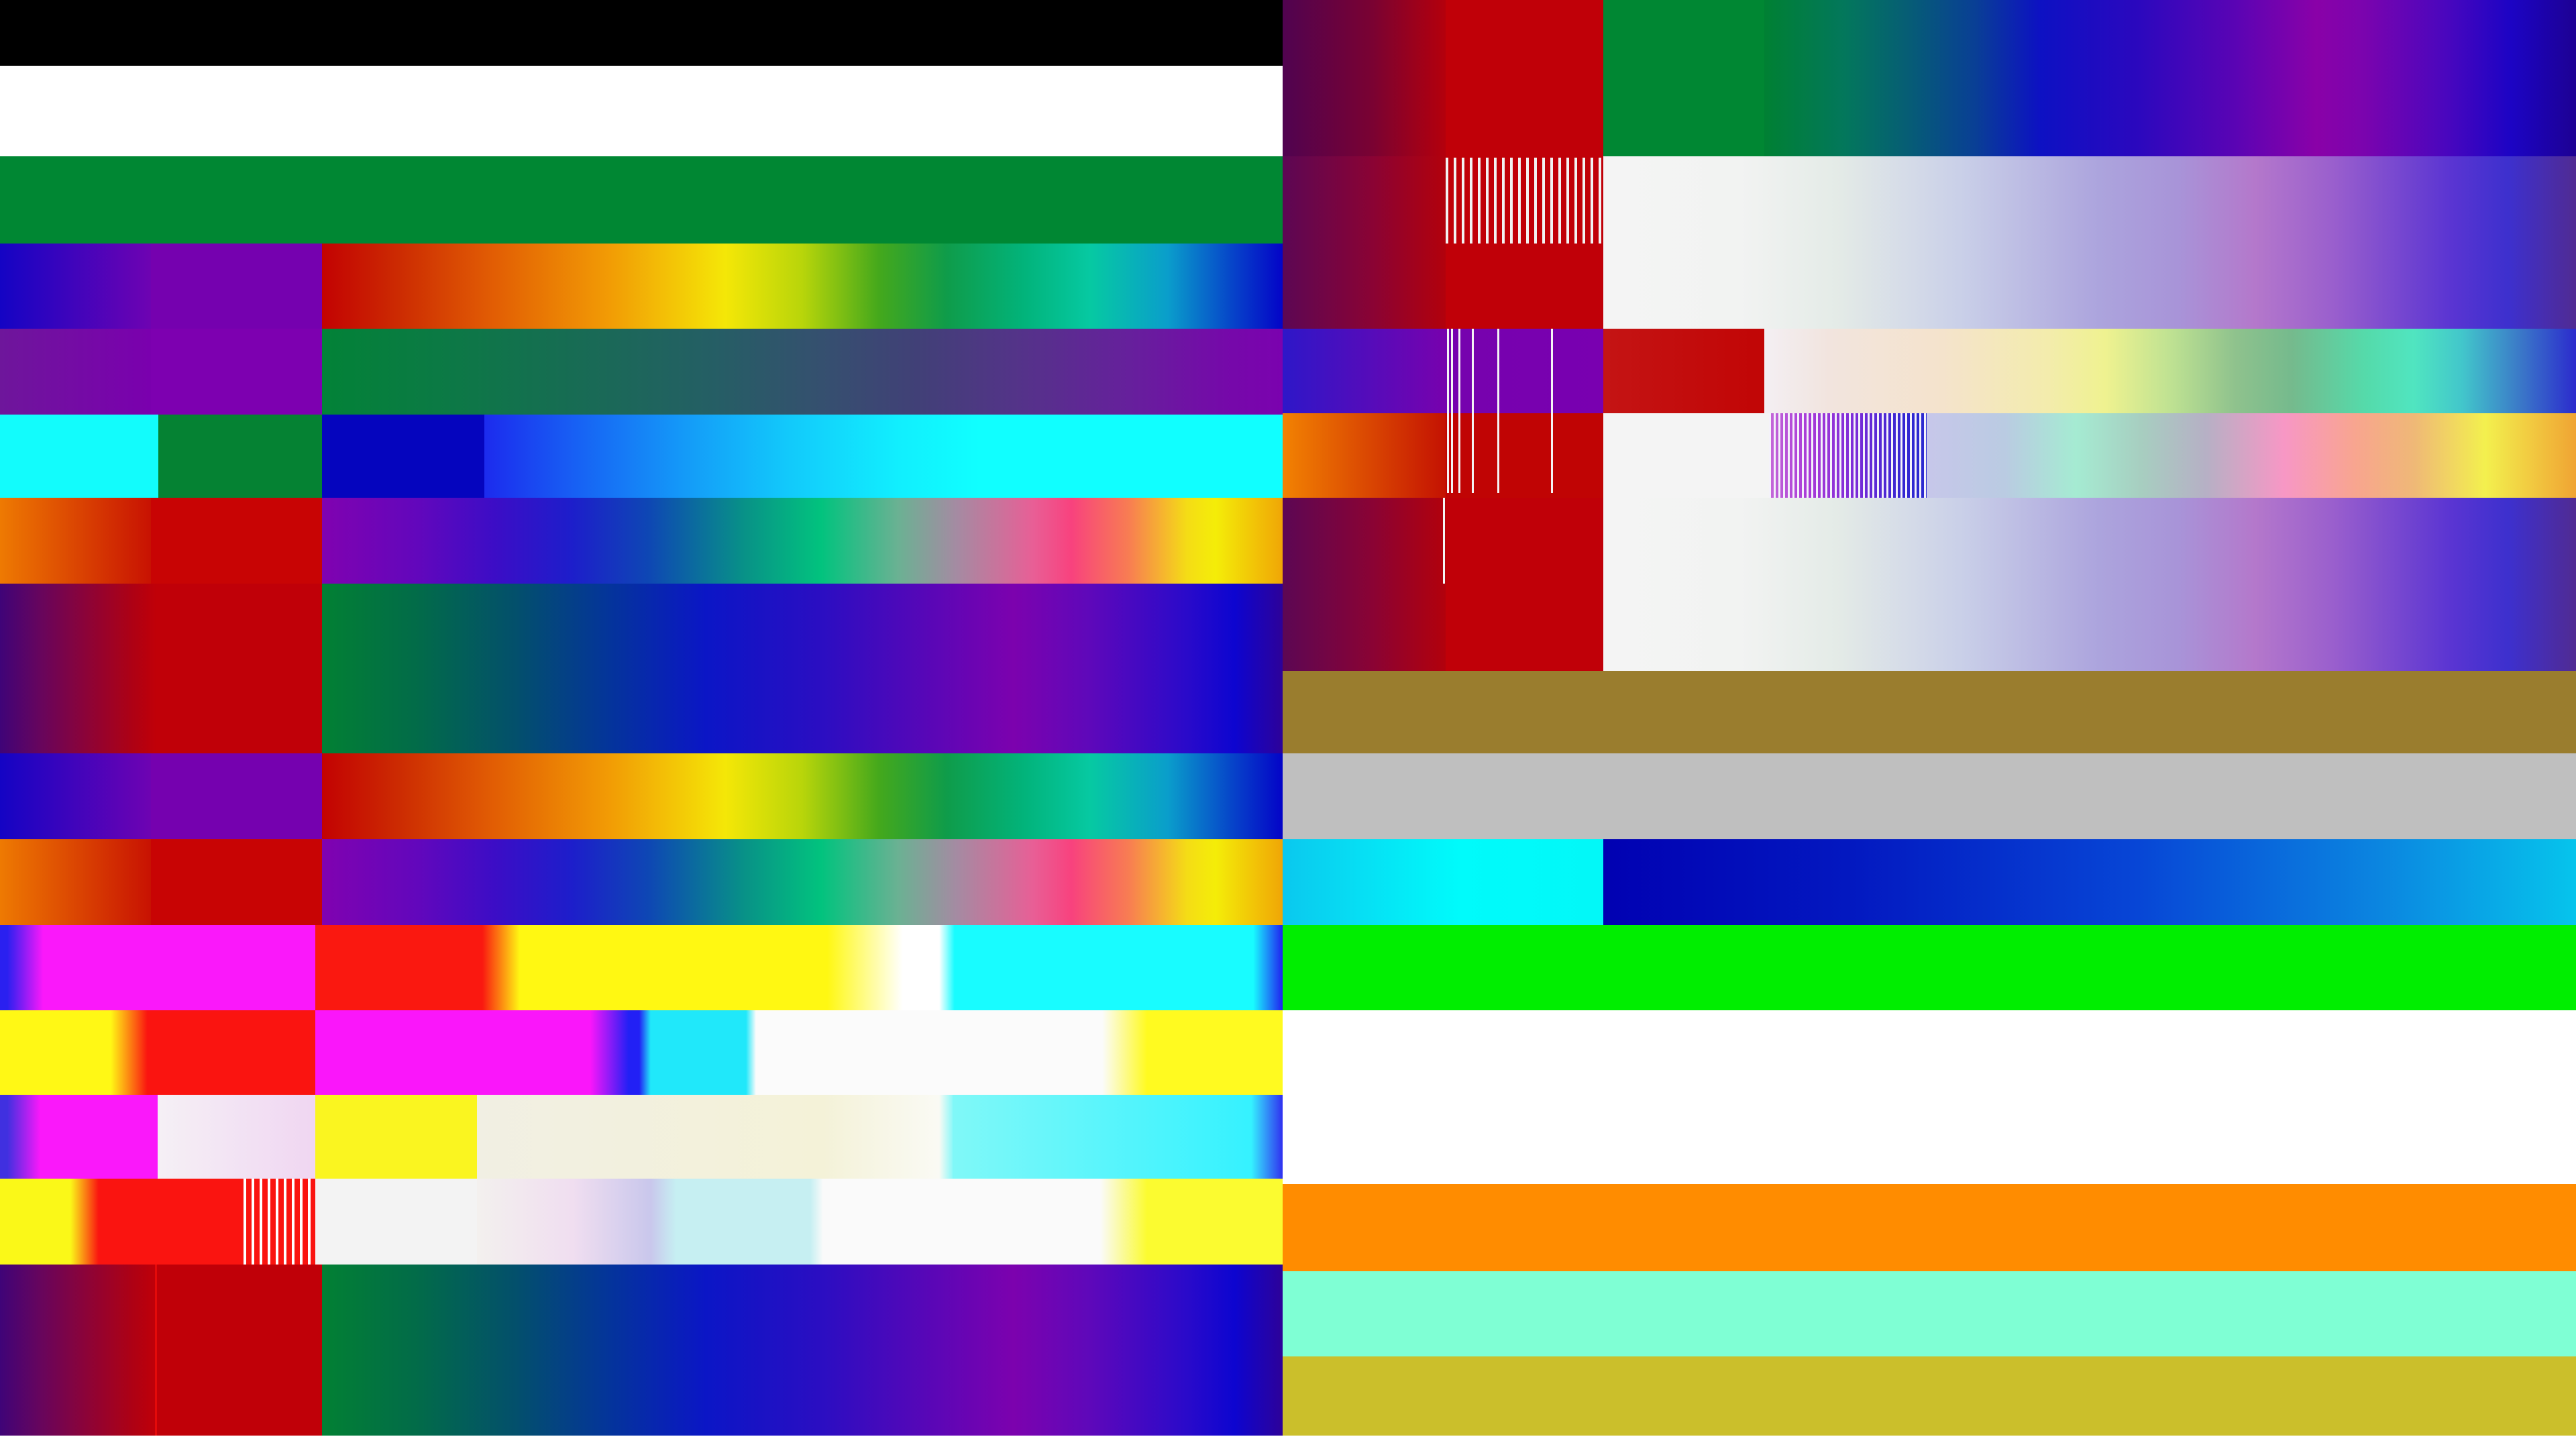 The image size is (2576, 1449). Describe the element at coordinates (865, 967) in the screenshot. I see `band-l11-yel-white` at that location.